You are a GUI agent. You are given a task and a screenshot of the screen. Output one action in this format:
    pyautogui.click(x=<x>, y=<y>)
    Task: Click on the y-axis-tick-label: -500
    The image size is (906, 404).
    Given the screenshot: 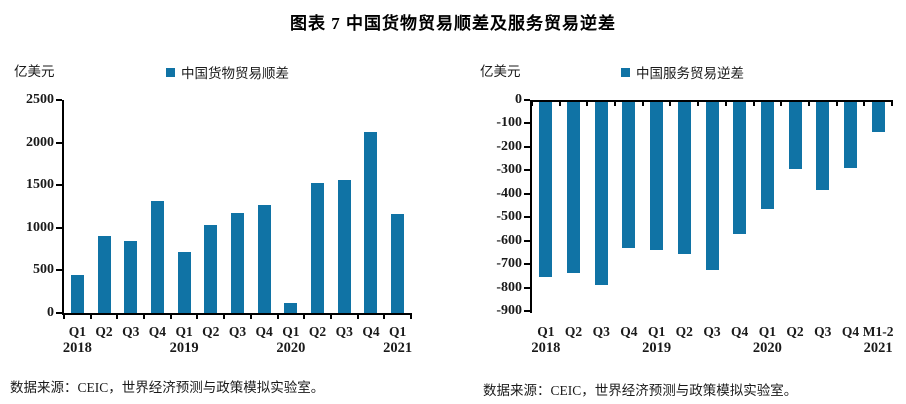 What is the action you would take?
    pyautogui.click(x=509, y=217)
    